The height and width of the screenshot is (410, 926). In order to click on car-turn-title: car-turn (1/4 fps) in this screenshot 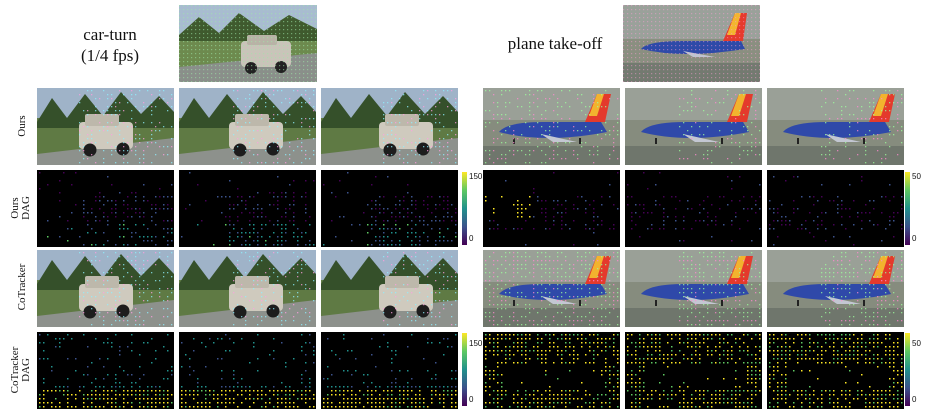, I will do `click(110, 45)`.